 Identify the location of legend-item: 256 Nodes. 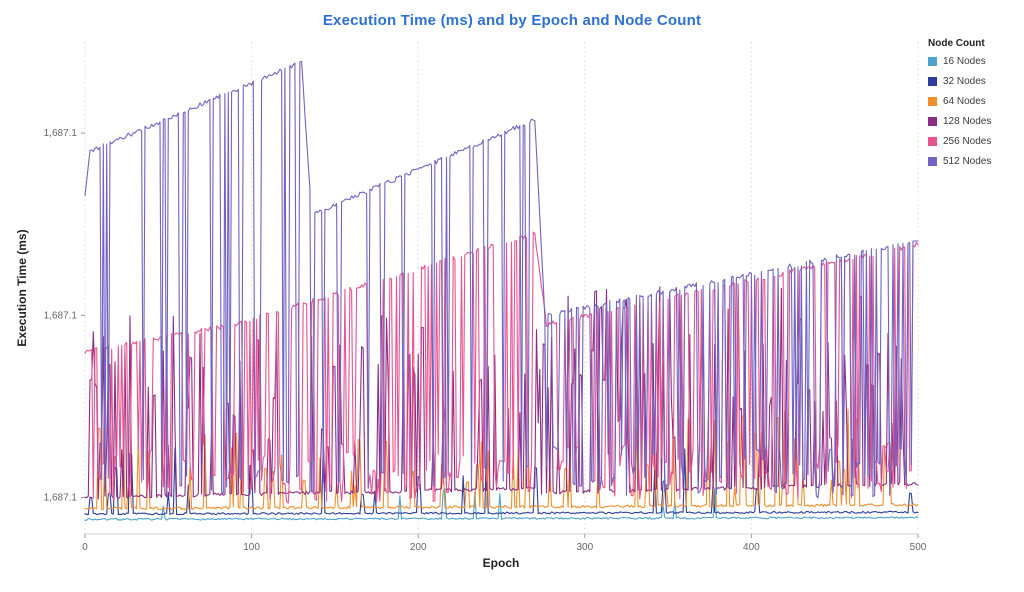
(970, 141).